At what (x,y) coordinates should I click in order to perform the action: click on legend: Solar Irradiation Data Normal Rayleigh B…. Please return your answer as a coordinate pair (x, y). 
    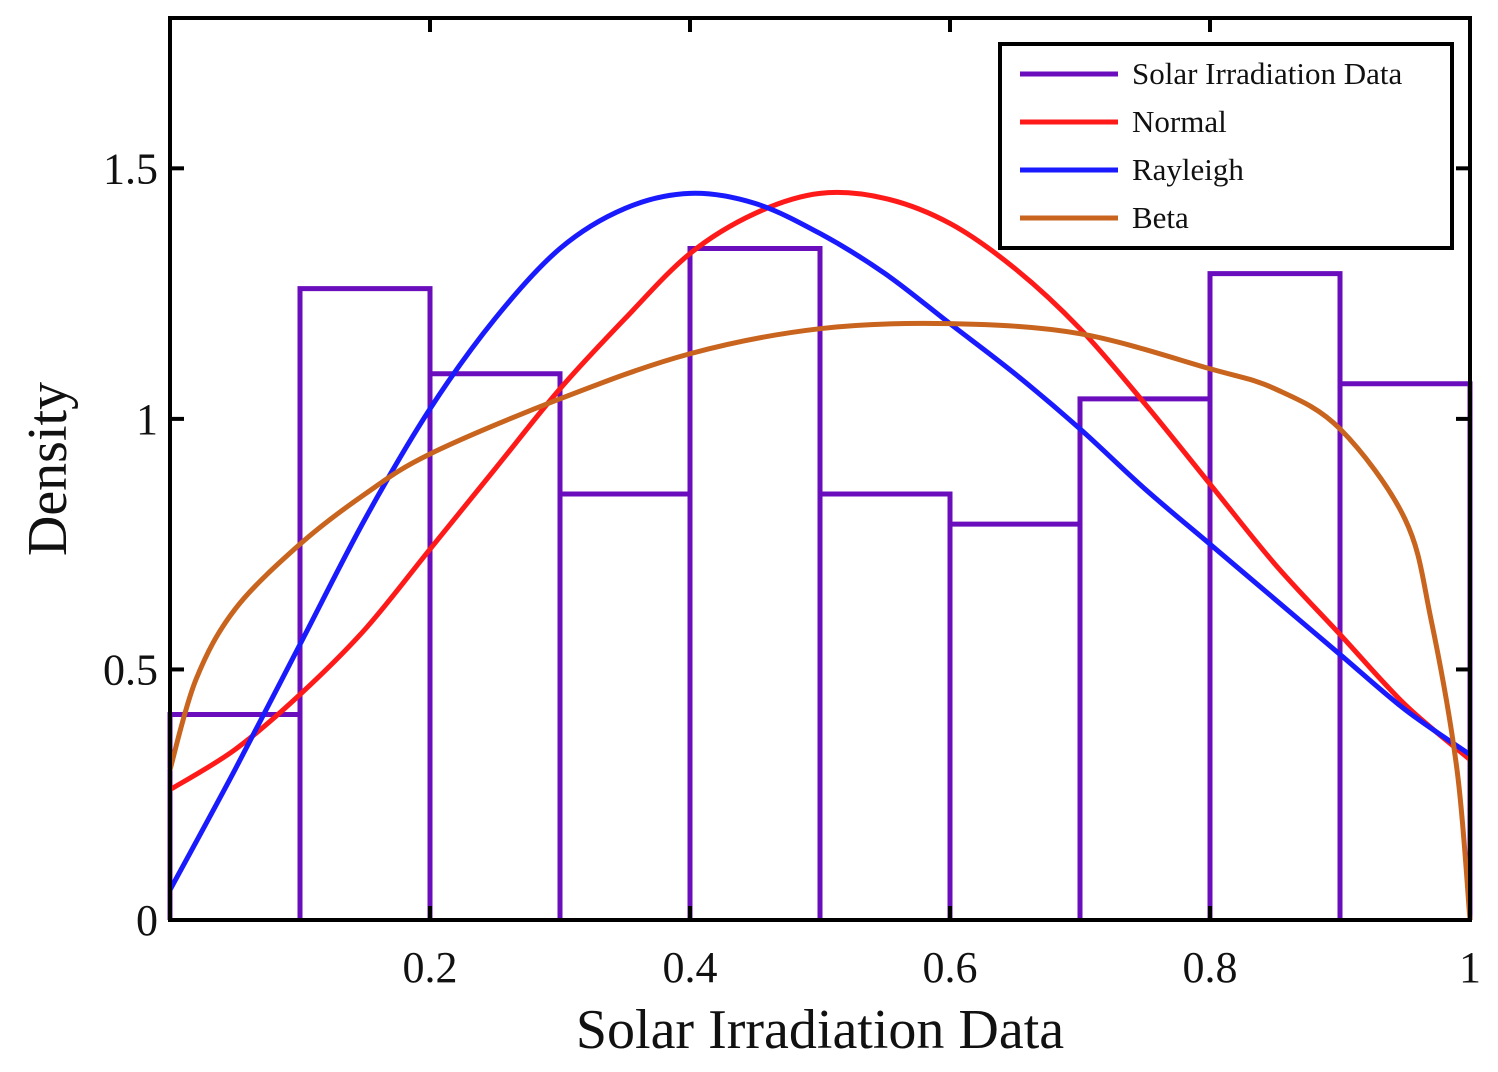
    Looking at the image, I should click on (1226, 146).